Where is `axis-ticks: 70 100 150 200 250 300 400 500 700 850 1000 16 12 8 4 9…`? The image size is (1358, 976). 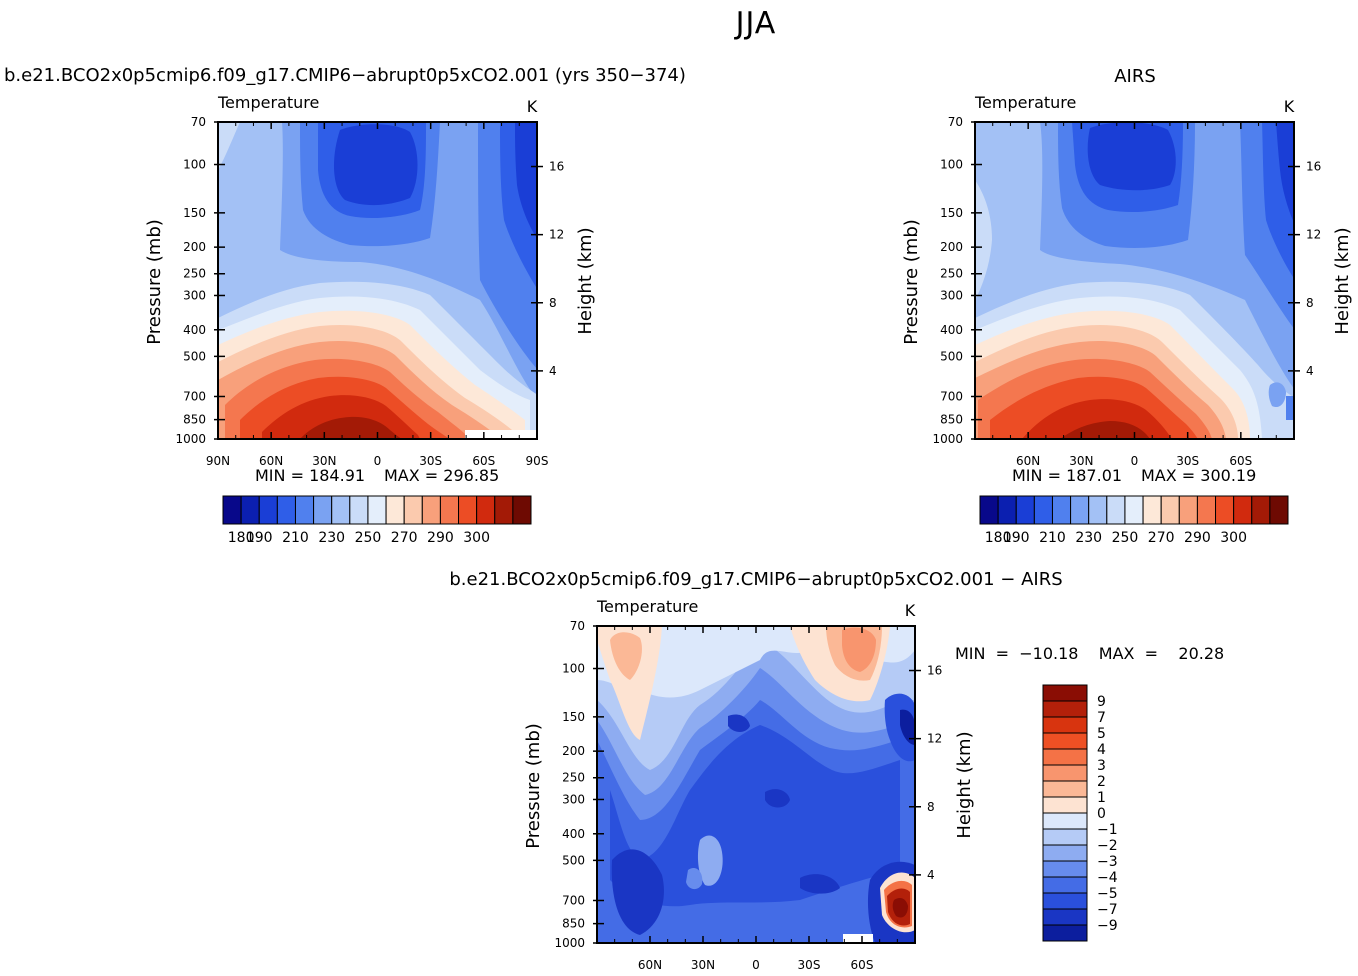 axis-ticks: 70 100 150 200 250 300 400 500 700 850 1000 16 12 8 4 9… is located at coordinates (369, 291).